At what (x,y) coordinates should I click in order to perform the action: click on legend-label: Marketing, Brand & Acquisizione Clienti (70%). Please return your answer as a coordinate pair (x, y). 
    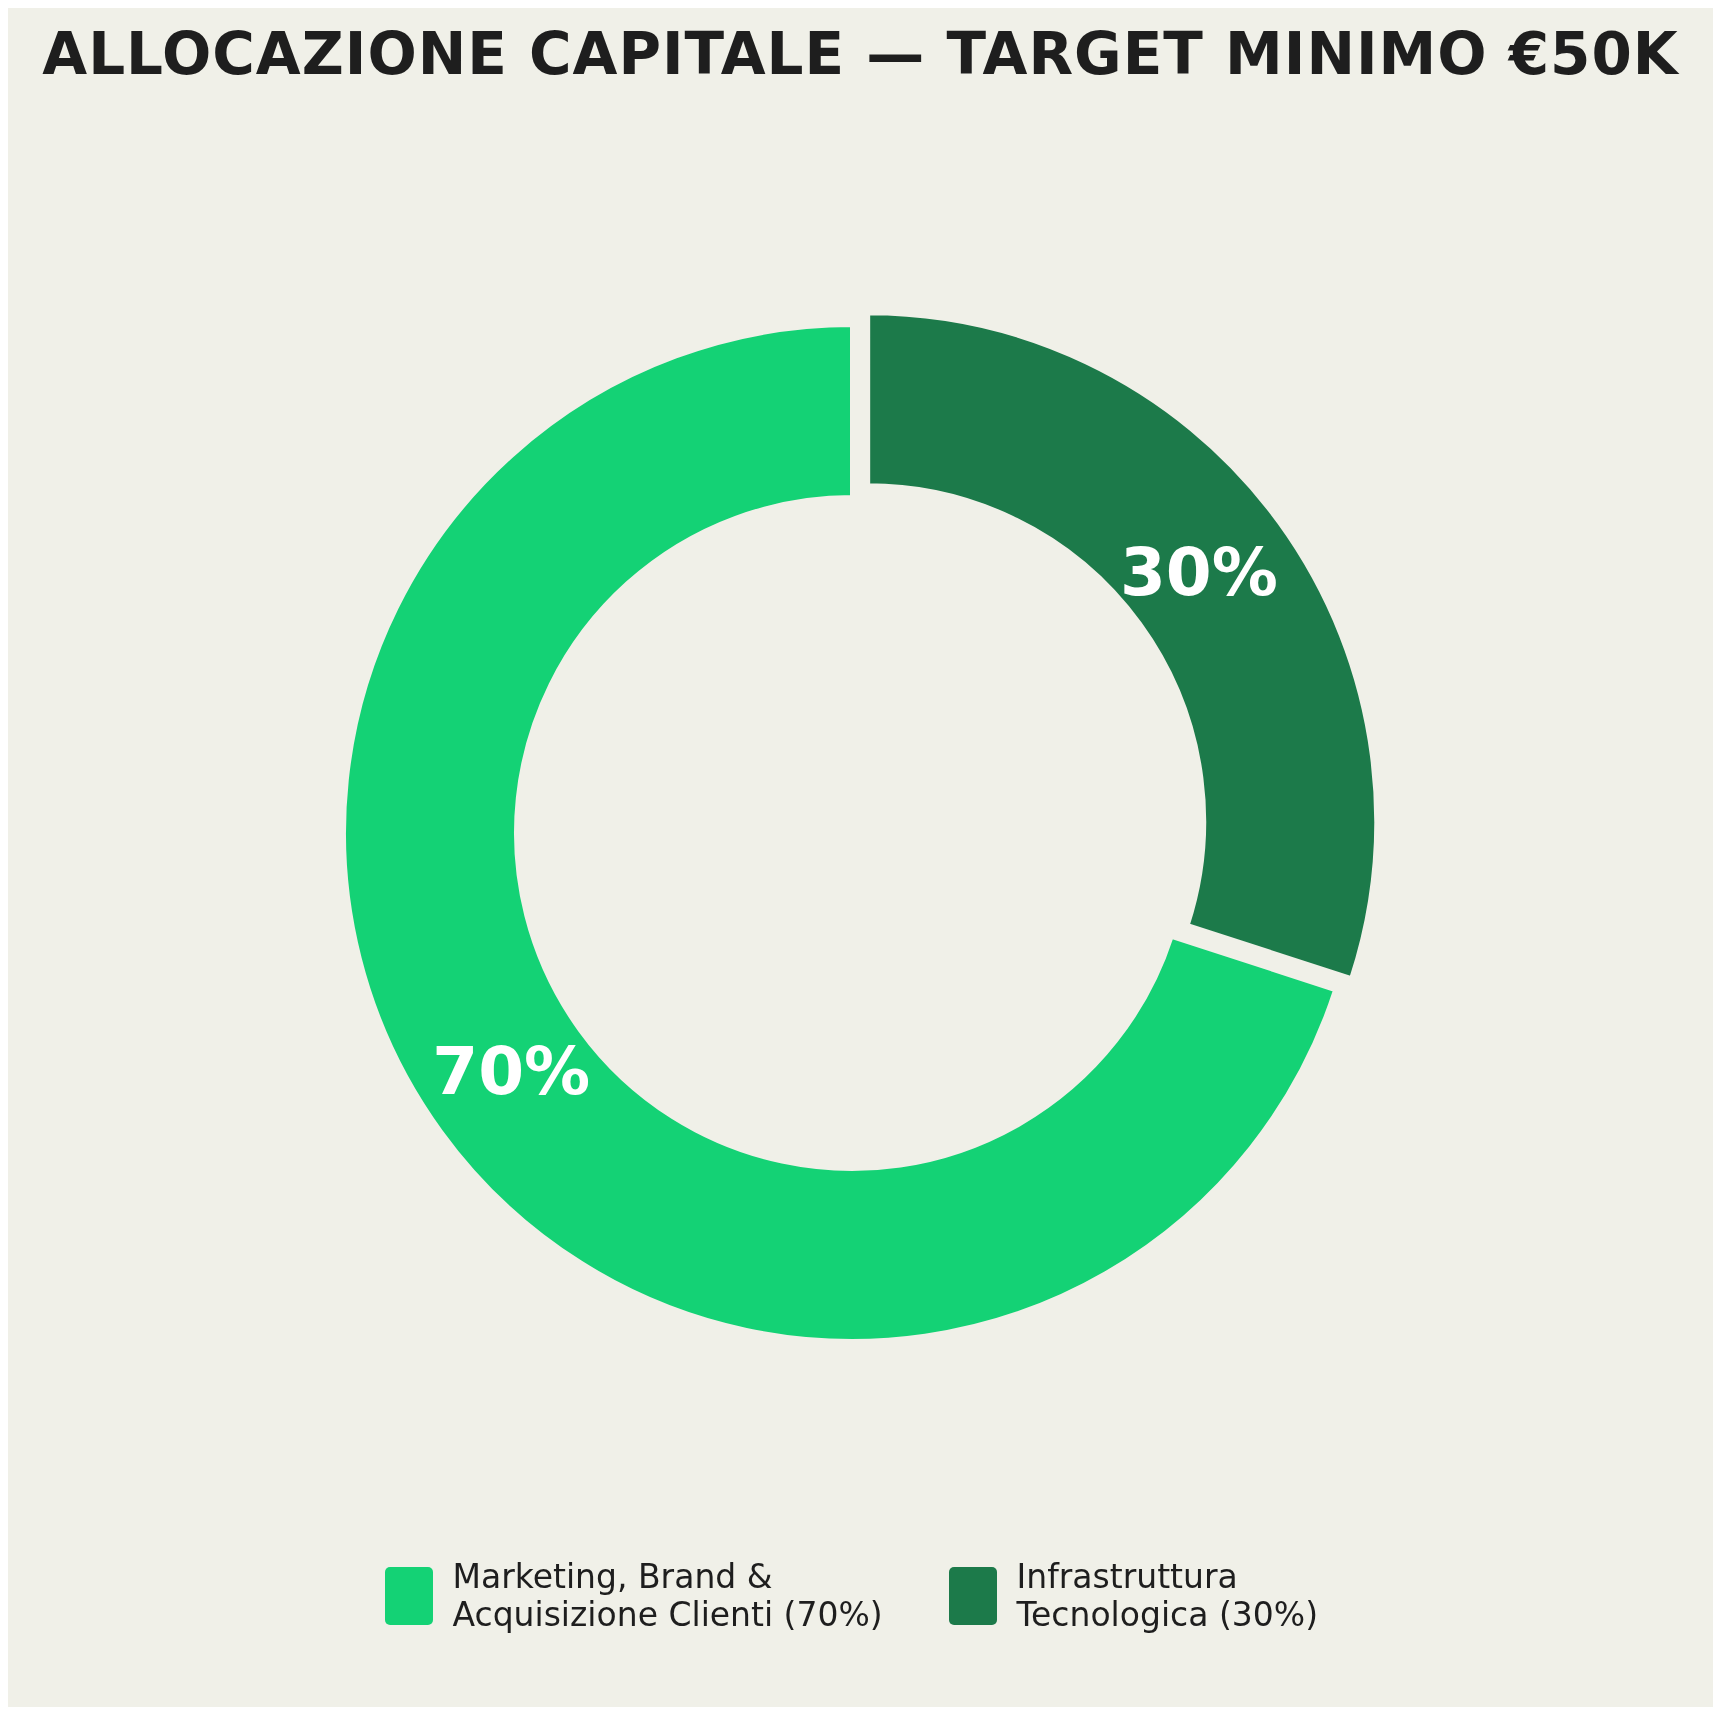
    Looking at the image, I should click on (668, 1595).